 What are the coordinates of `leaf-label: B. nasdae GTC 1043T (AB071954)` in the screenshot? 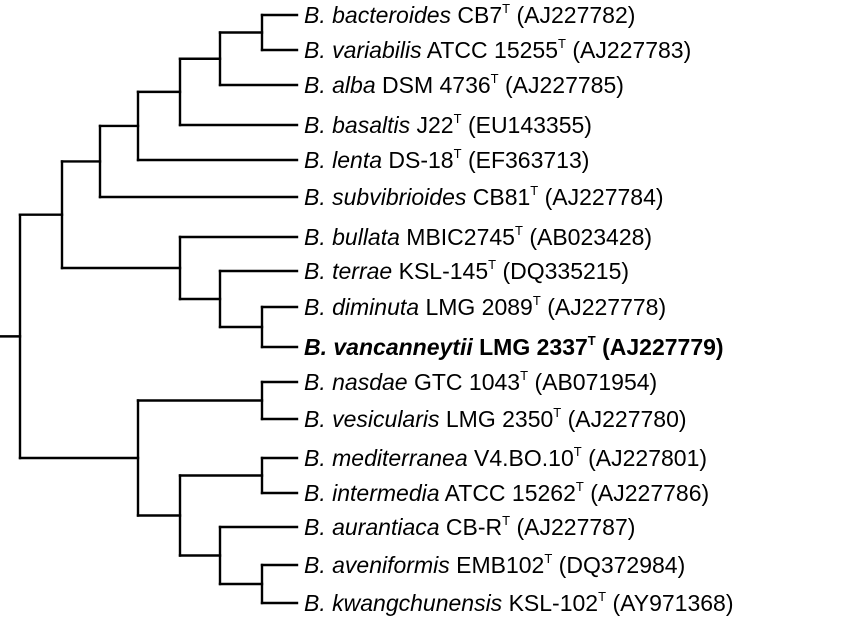 It's located at (480, 382).